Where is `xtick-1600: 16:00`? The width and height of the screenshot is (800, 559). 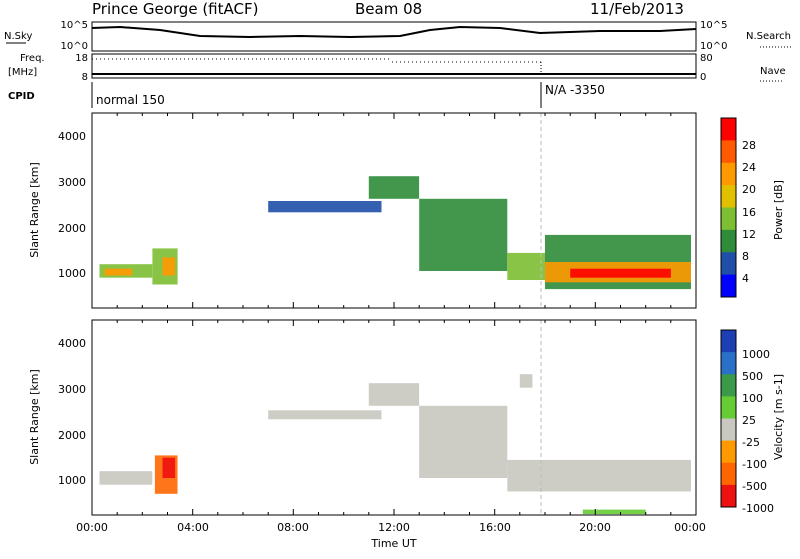 xtick-1600: 16:00 is located at coordinates (495, 527).